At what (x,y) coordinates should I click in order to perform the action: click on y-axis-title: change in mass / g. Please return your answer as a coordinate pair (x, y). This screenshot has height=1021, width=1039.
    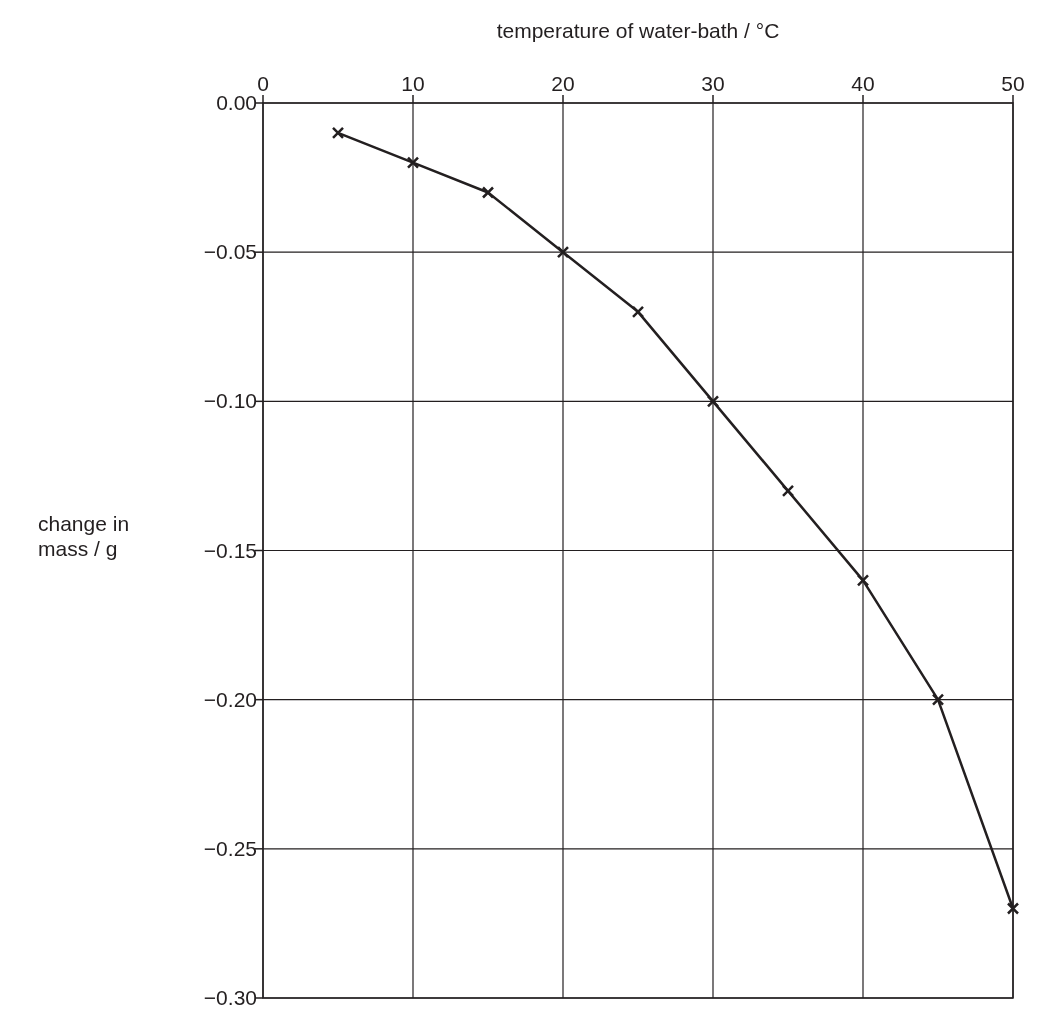
    Looking at the image, I should click on (84, 535).